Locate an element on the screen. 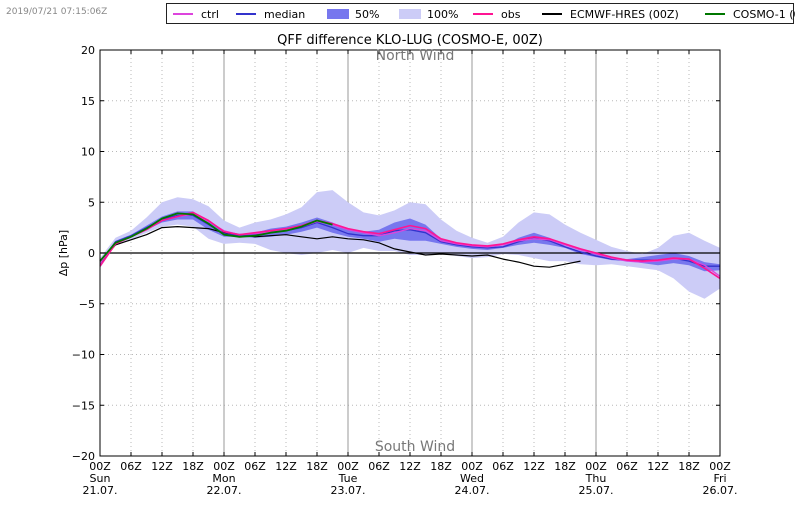  y-tick-label: 20 is located at coordinates (88, 50).